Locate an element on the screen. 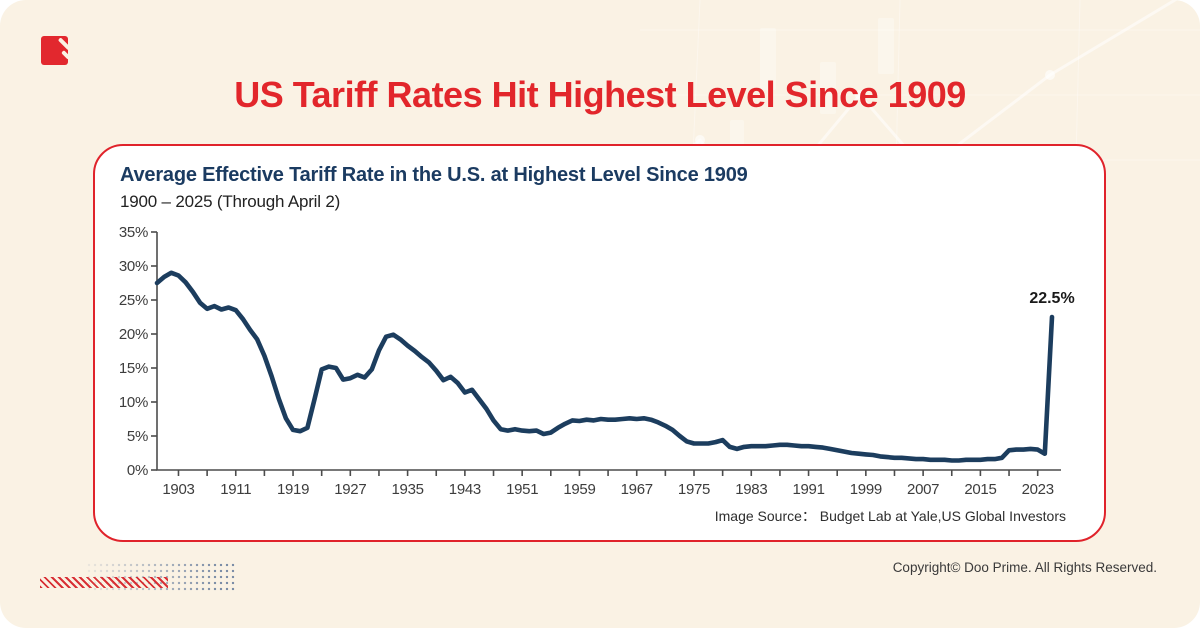 Image resolution: width=1200 pixels, height=628 pixels. svg-text: 1943 is located at coordinates (465, 489).